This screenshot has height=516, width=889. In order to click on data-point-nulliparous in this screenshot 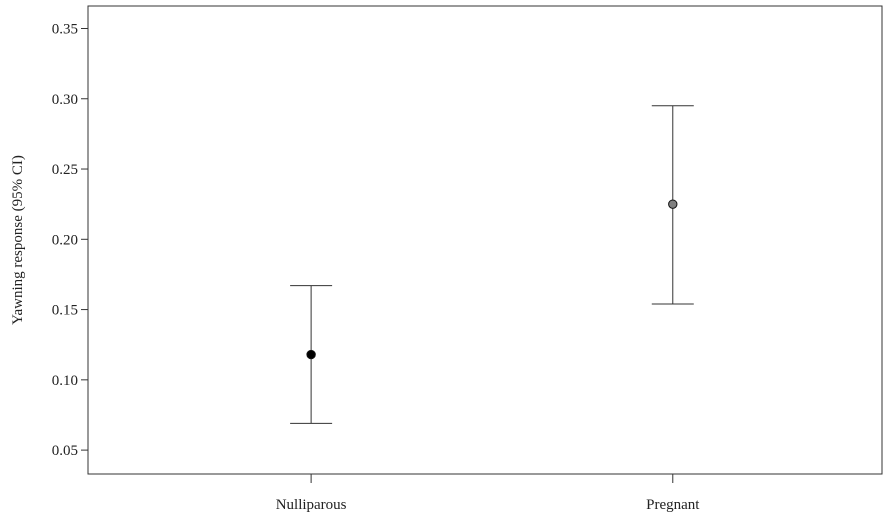, I will do `click(311, 354)`.